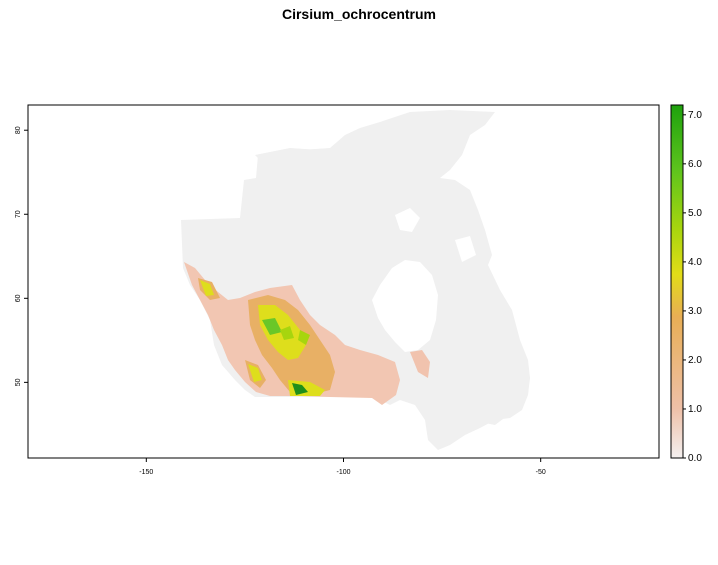  Describe the element at coordinates (405, 306) in the screenshot. I see `hudson-bay` at that location.